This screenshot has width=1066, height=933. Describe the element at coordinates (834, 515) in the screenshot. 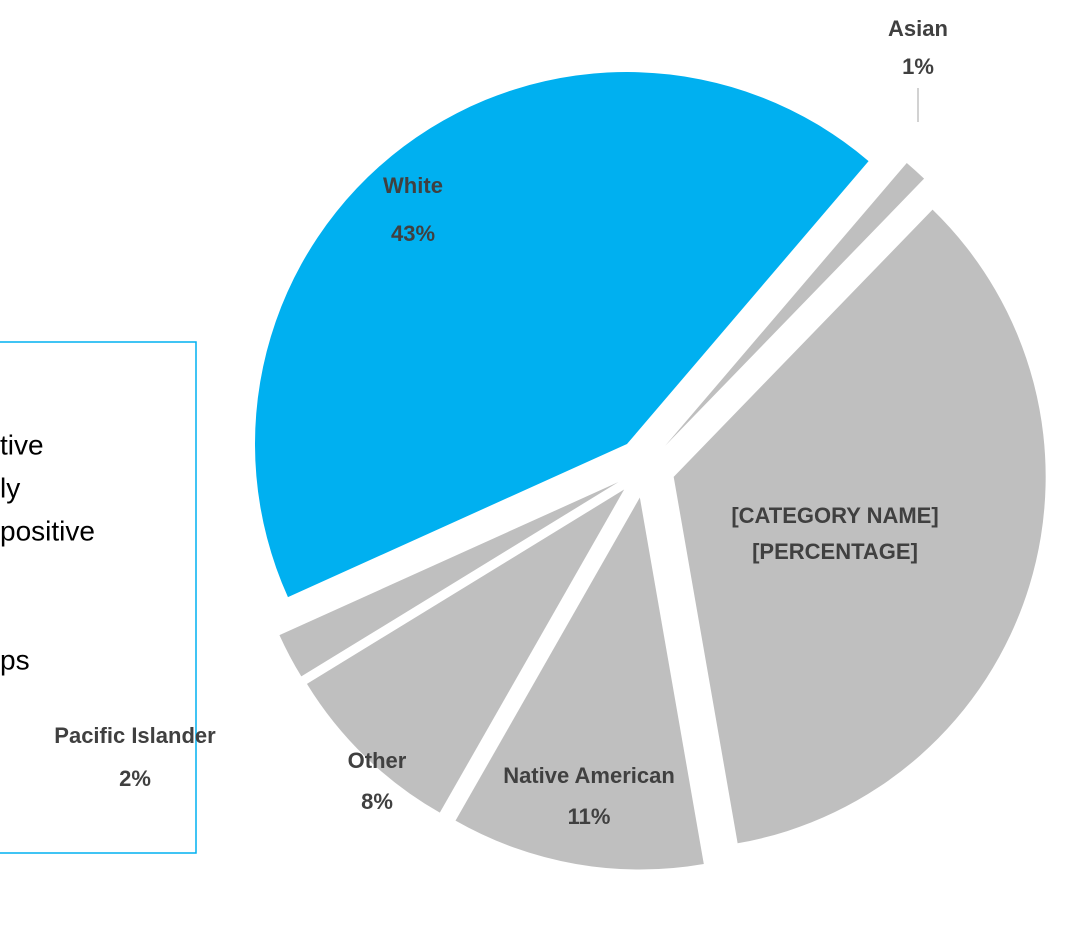

I see `slice-label: [CATEGORY NAME]` at that location.